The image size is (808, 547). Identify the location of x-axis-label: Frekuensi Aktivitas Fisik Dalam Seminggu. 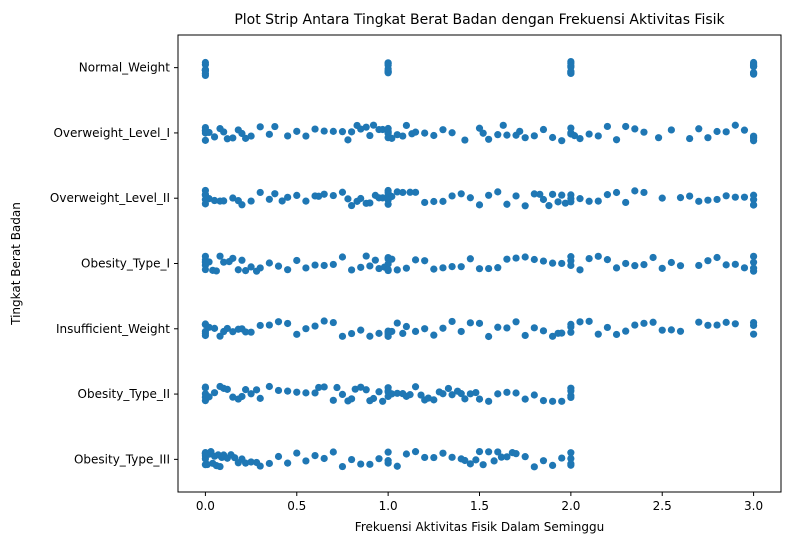
(479, 527).